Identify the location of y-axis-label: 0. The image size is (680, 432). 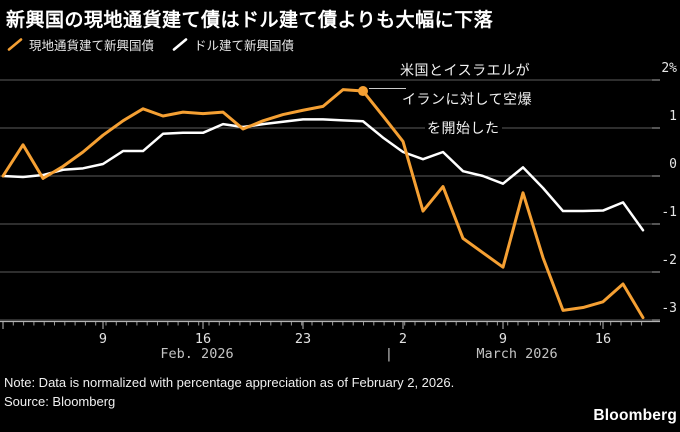
(673, 164).